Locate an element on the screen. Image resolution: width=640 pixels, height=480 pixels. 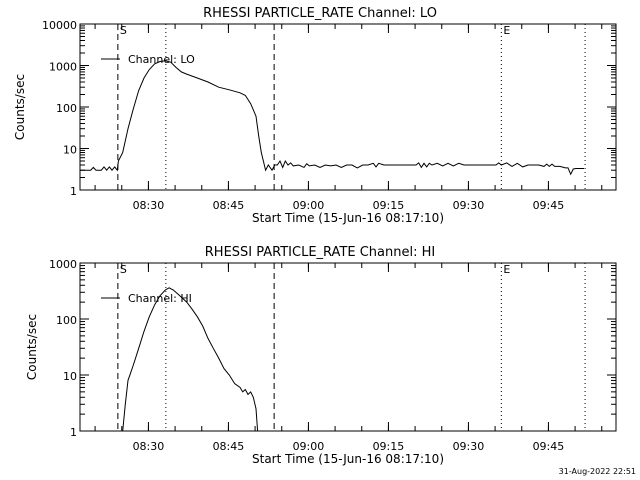
y-tick-label: 10000 is located at coordinates (59, 25).